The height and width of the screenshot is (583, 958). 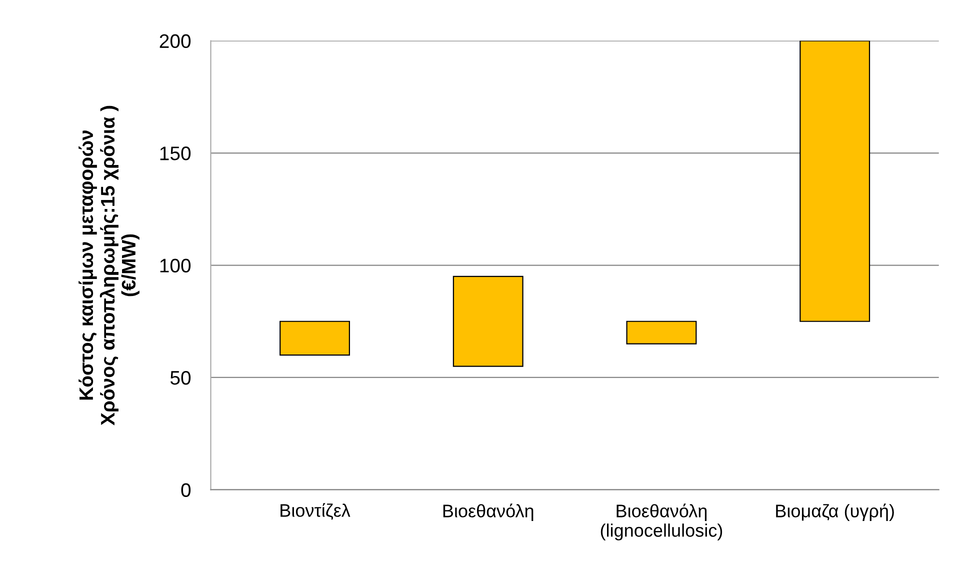 What do you see at coordinates (315, 511) in the screenshot?
I see `x-tick-label: Βιοντίζελ` at bounding box center [315, 511].